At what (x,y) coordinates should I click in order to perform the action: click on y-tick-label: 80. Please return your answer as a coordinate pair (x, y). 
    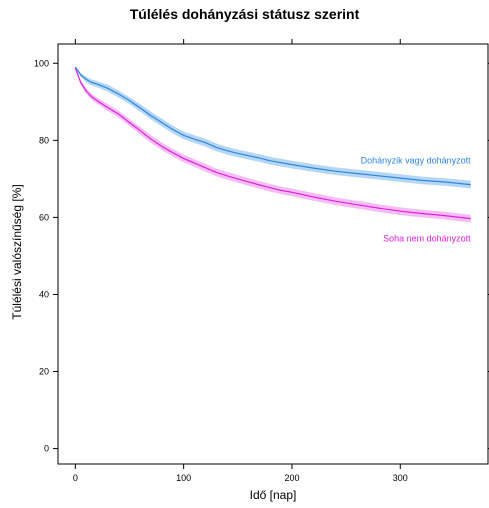
    Looking at the image, I should click on (44, 140).